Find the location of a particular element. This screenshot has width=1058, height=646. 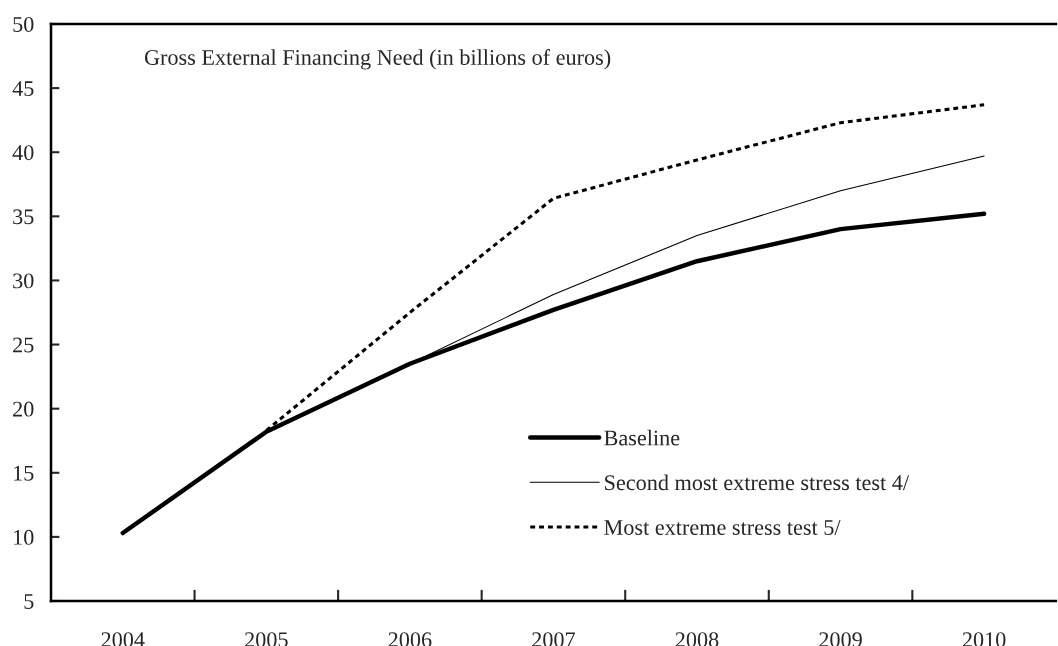

y-tick-label: 45 is located at coordinates (23, 89).